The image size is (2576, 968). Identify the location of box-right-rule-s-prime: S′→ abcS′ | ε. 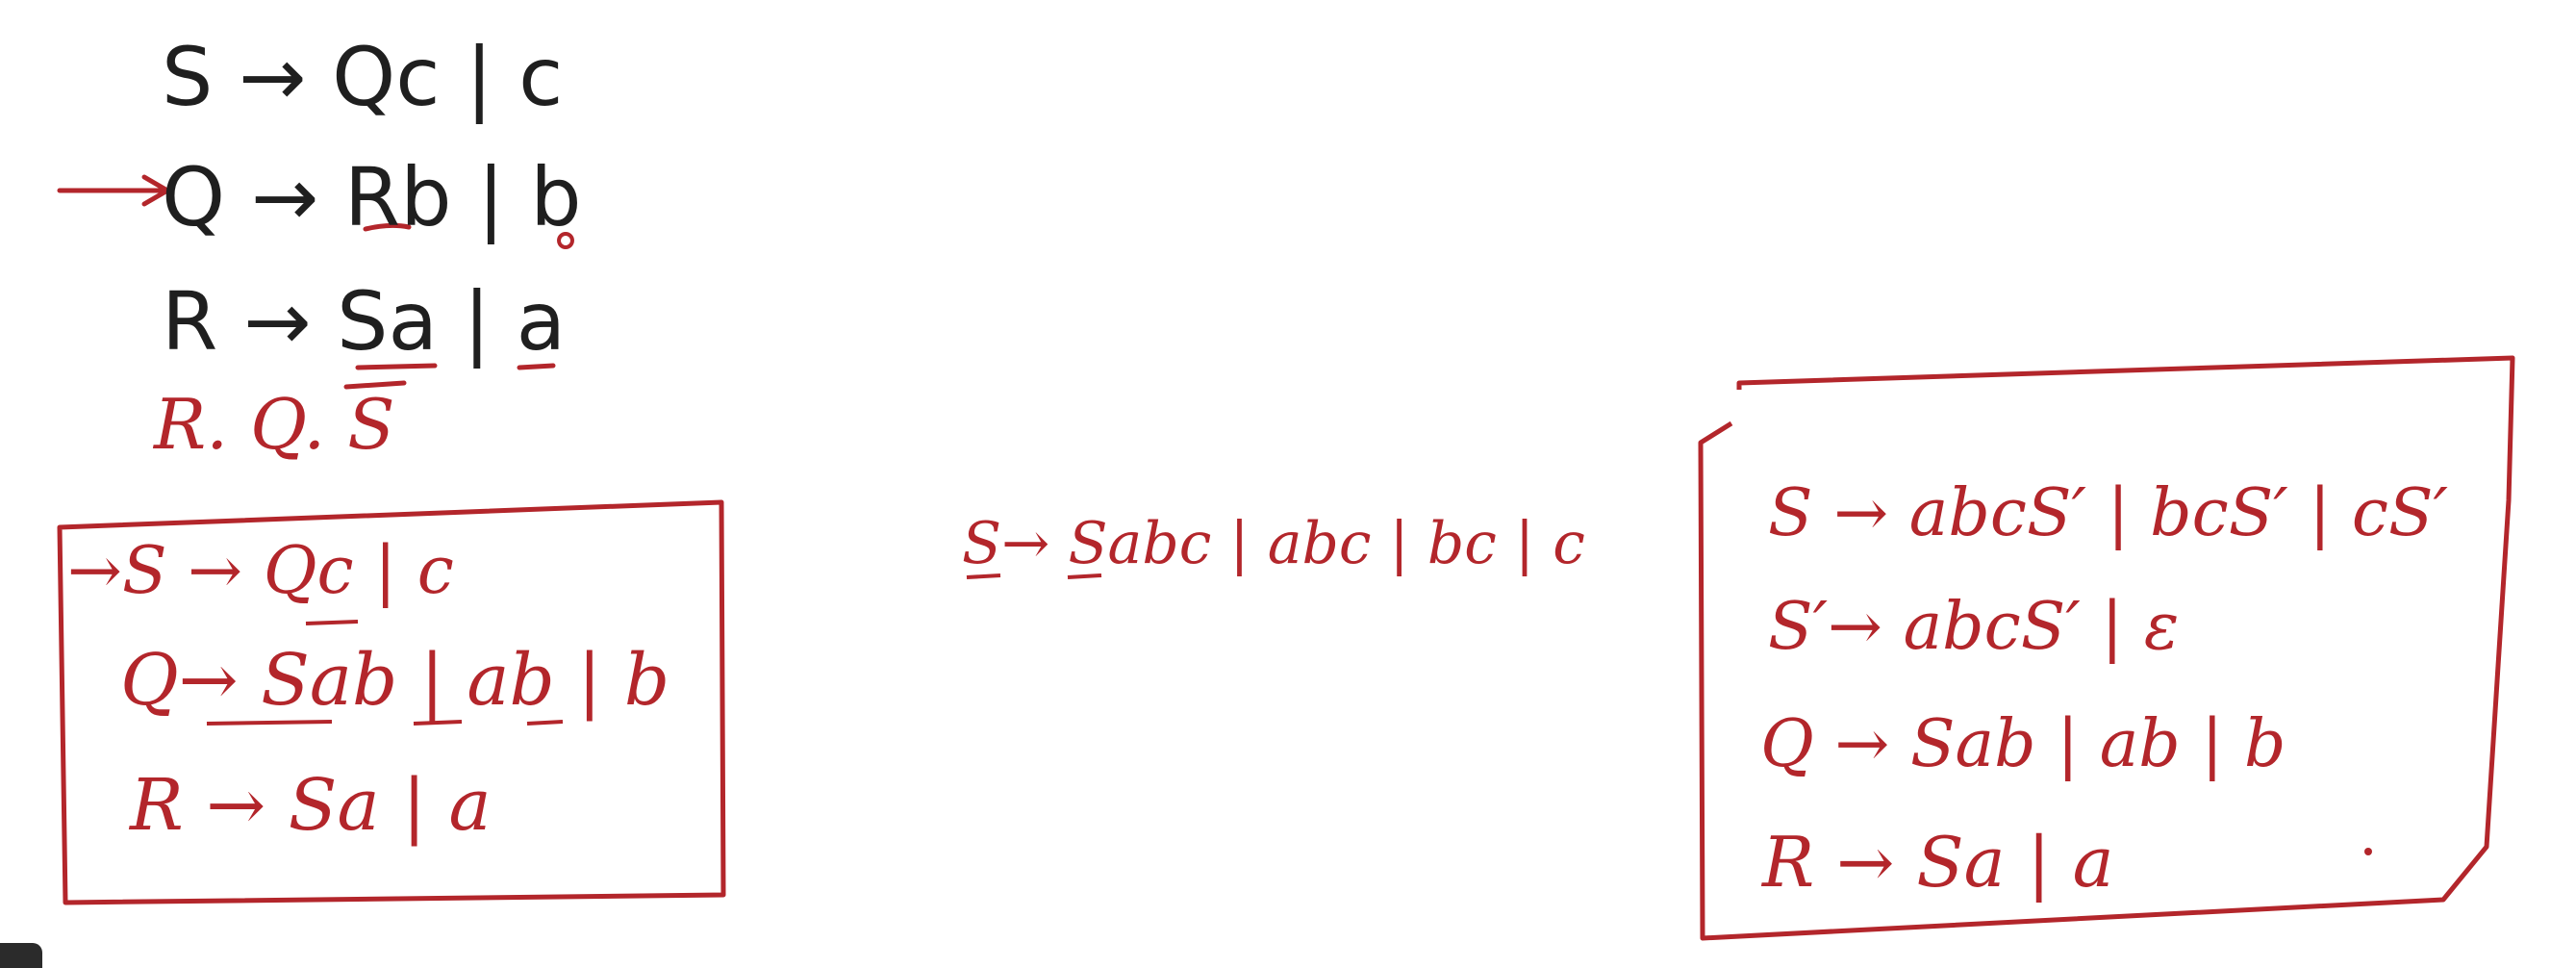
(1974, 627).